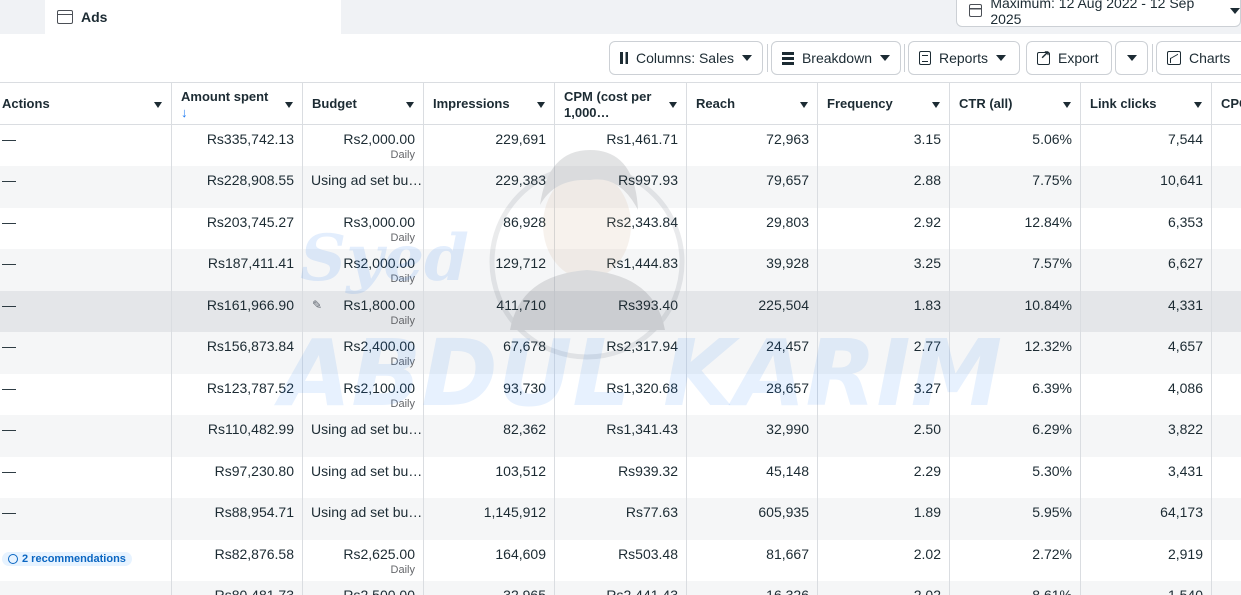 This screenshot has height=595, width=1241. I want to click on recommendations-chip: 2 recommendations, so click(67, 559).